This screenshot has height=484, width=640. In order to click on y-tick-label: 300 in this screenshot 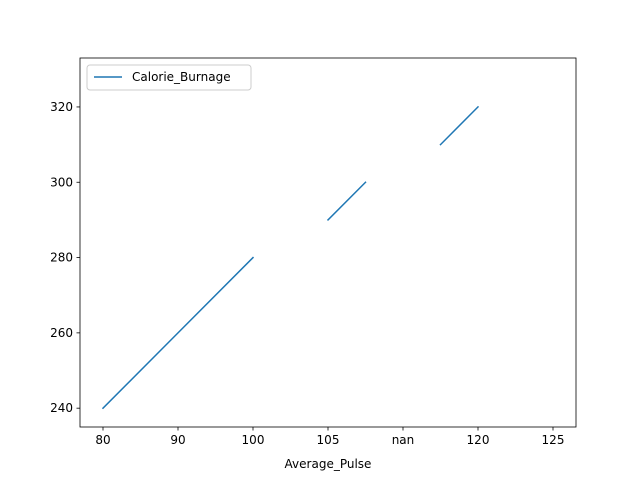, I will do `click(61, 182)`.